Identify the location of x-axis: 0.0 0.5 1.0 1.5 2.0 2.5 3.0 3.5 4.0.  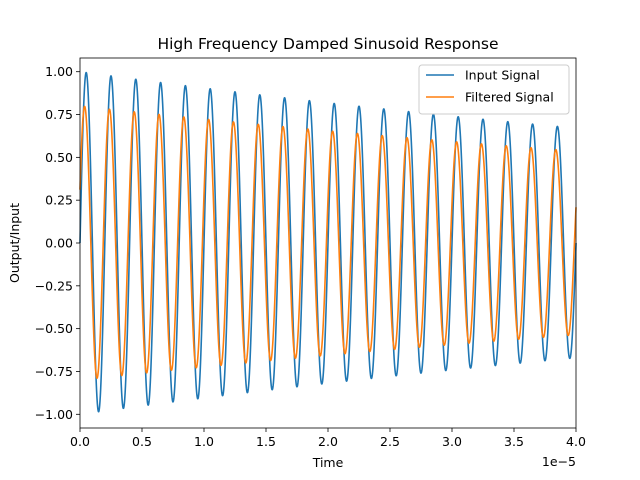
(328, 438).